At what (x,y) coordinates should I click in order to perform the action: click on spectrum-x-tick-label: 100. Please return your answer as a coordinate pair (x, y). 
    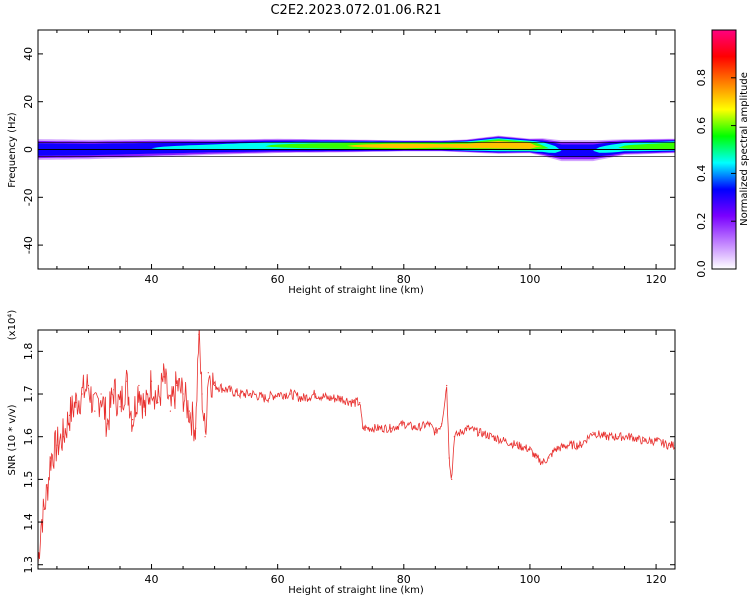
    Looking at the image, I should click on (529, 279).